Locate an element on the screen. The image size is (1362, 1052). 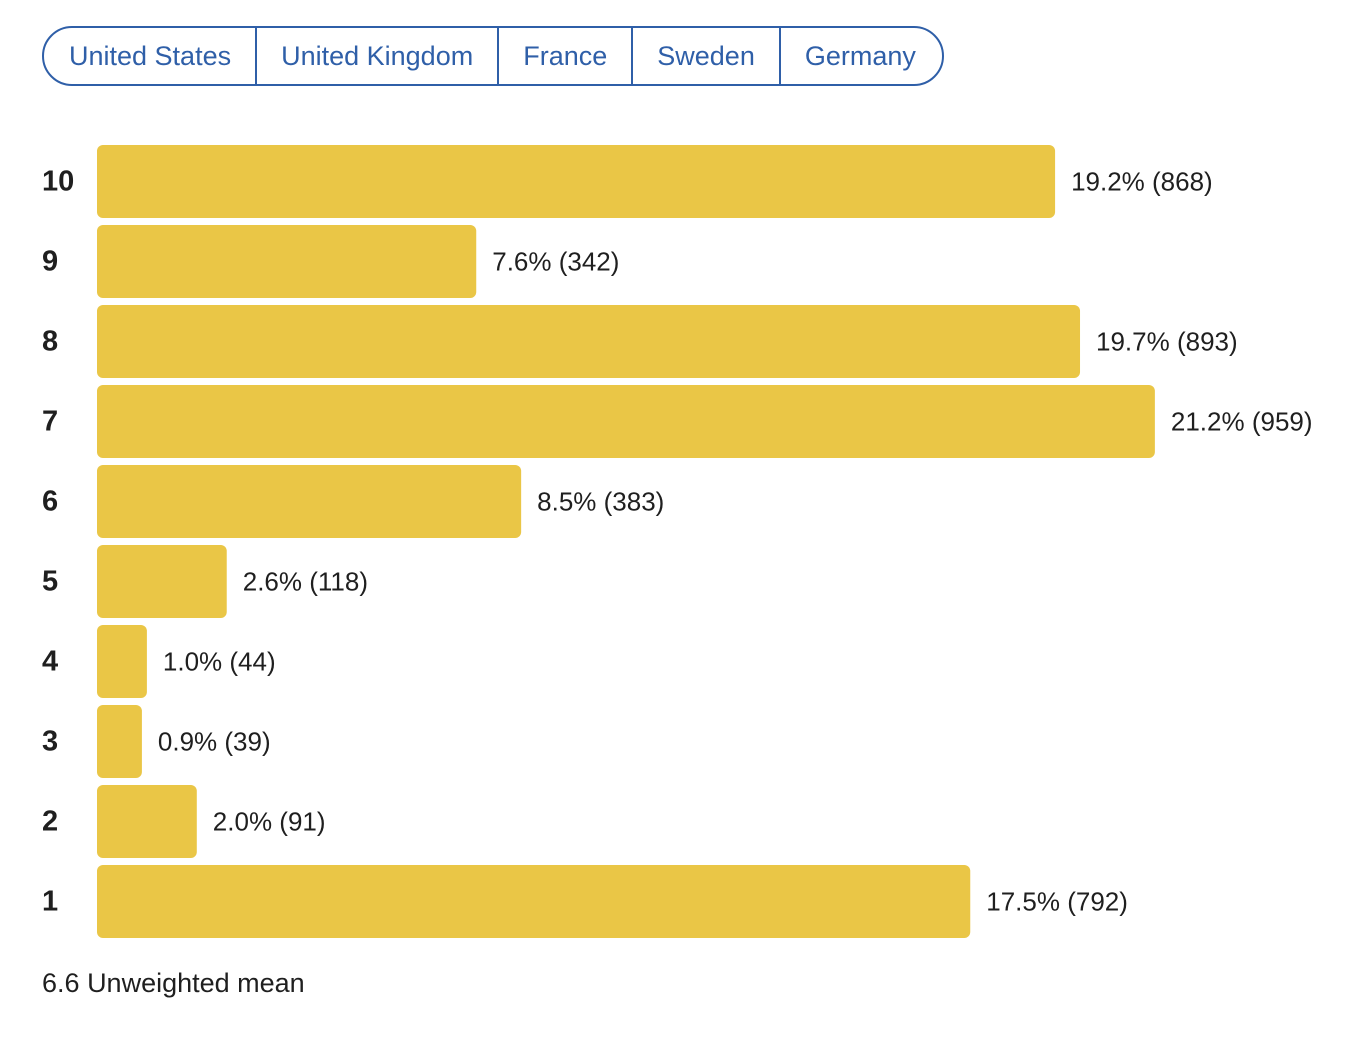
category-label-2: 2 is located at coordinates (50, 822).